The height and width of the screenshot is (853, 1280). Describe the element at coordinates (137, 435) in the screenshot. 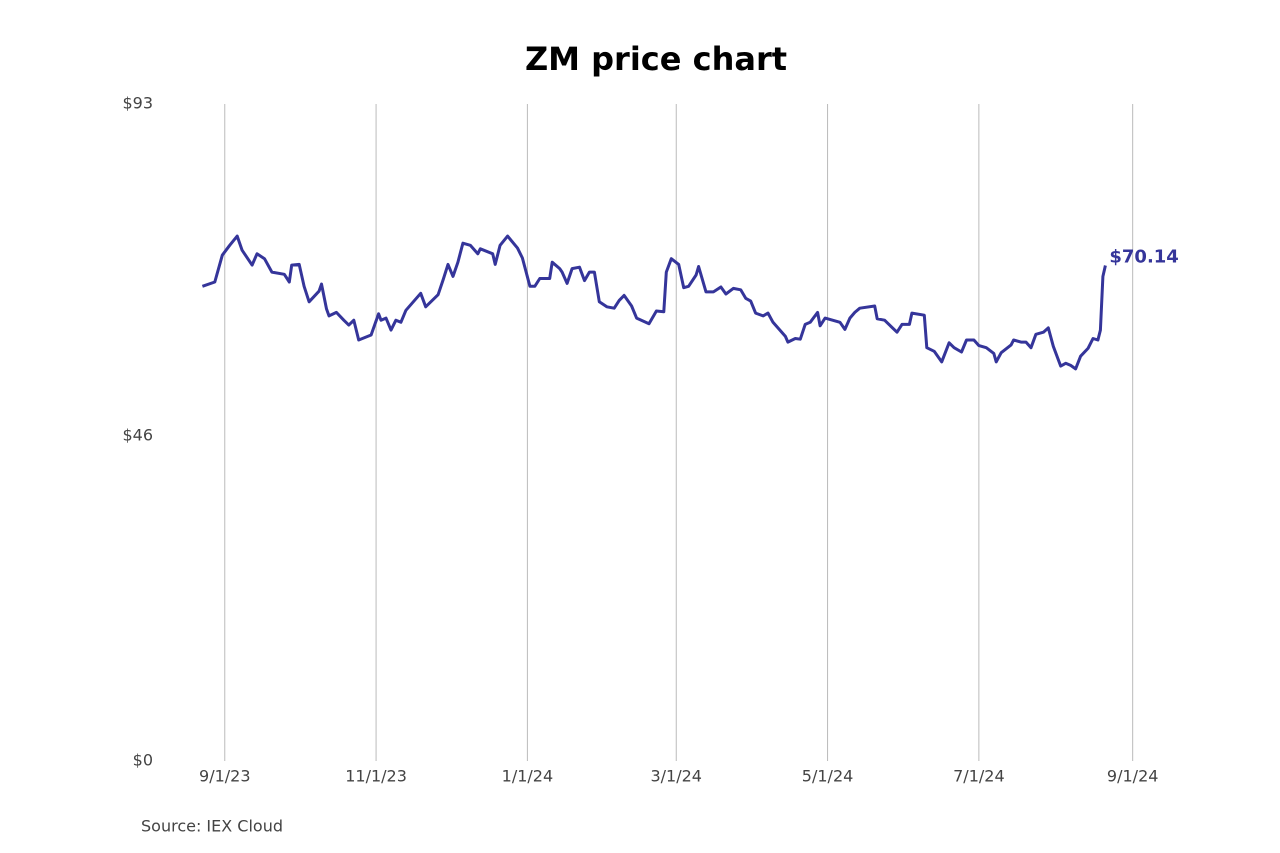

I see `y-tick-label: $46` at that location.